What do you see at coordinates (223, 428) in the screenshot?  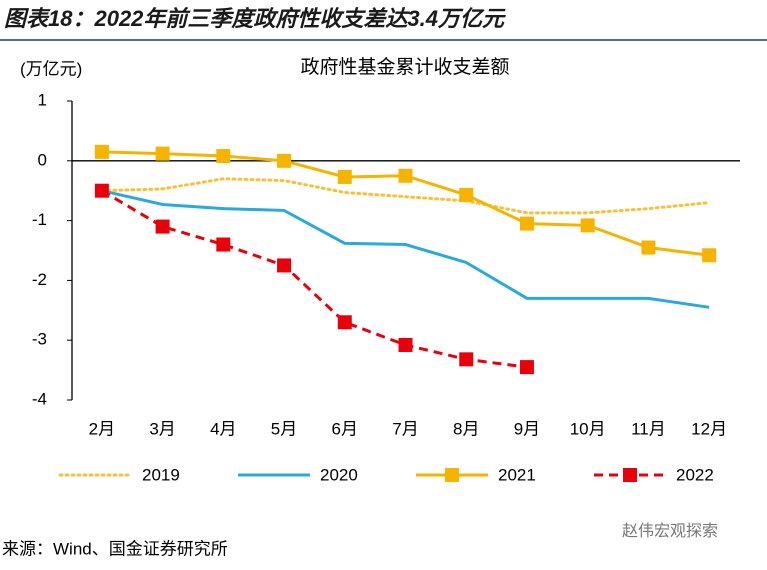 I see `x-tick-label: 4月` at bounding box center [223, 428].